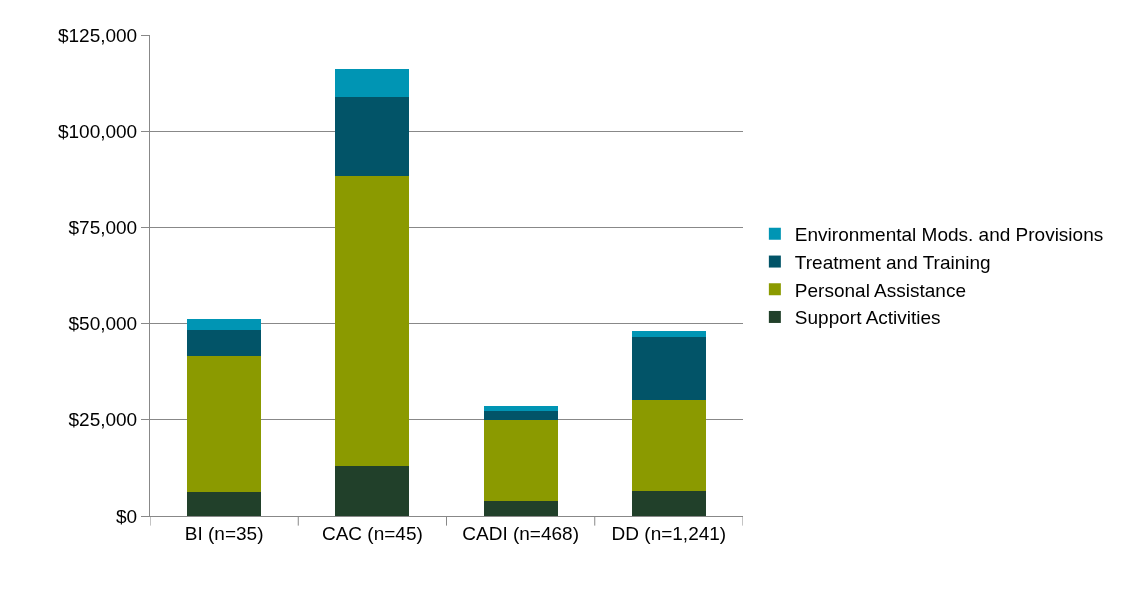  Describe the element at coordinates (127, 516) in the screenshot. I see `y-tick-label: $0` at that location.